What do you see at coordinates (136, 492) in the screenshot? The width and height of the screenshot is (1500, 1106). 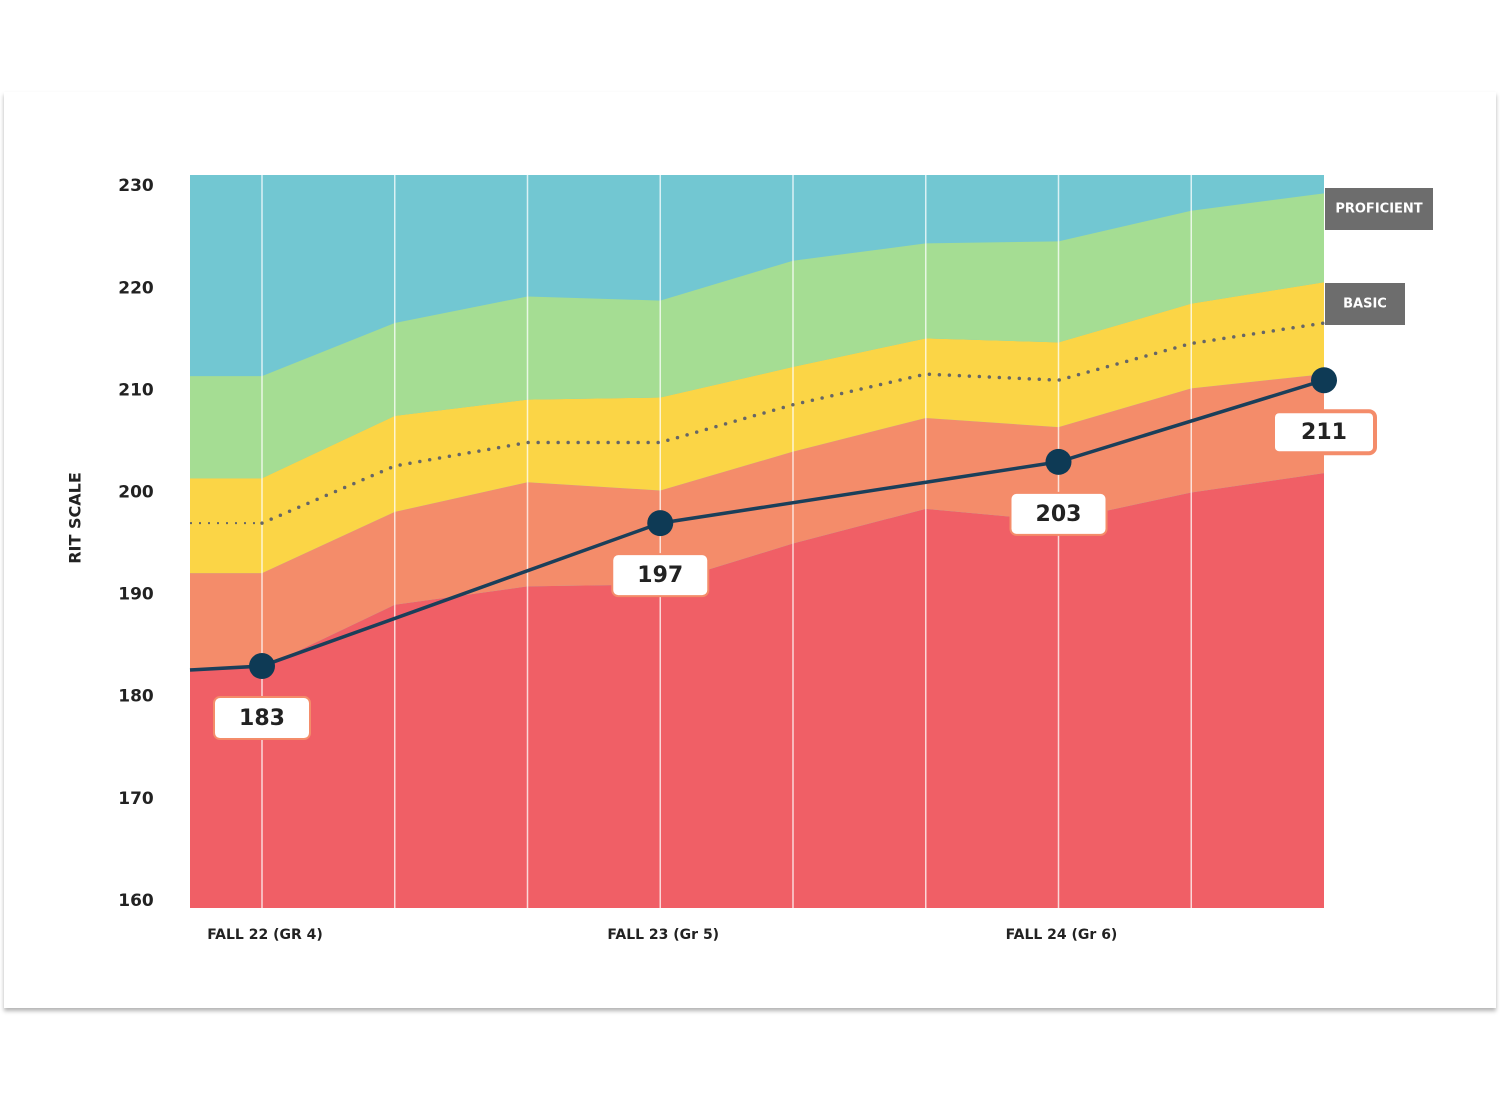 I see `y-tick-label: 200` at bounding box center [136, 492].